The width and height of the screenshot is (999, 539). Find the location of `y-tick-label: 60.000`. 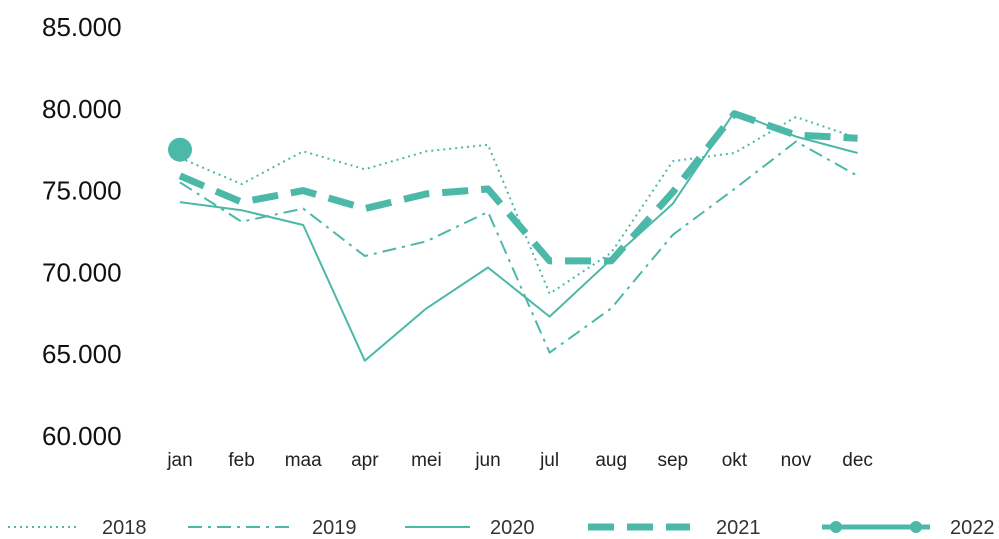

y-tick-label: 60.000 is located at coordinates (82, 436).